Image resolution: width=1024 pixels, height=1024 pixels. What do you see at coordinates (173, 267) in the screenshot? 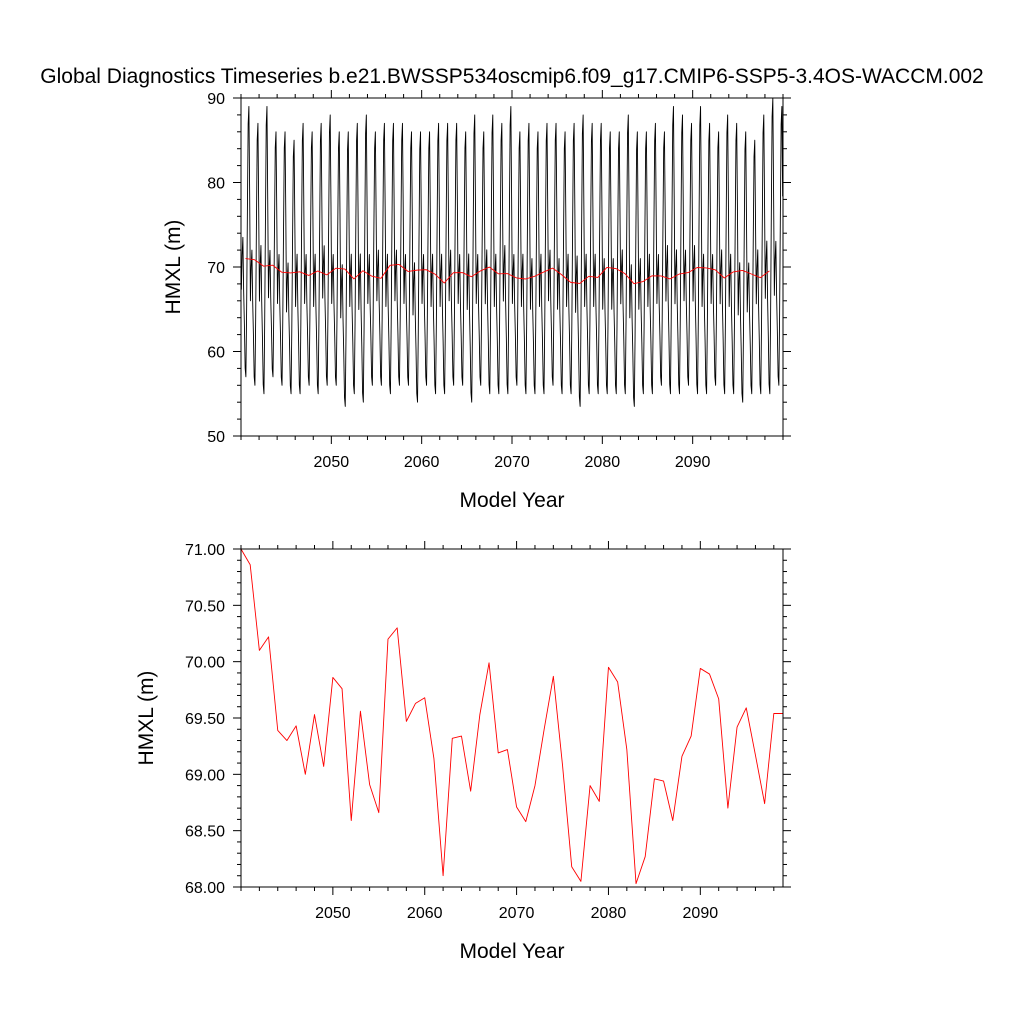
I see `top-panel-y-axis-label: HMXL (m)` at bounding box center [173, 267].